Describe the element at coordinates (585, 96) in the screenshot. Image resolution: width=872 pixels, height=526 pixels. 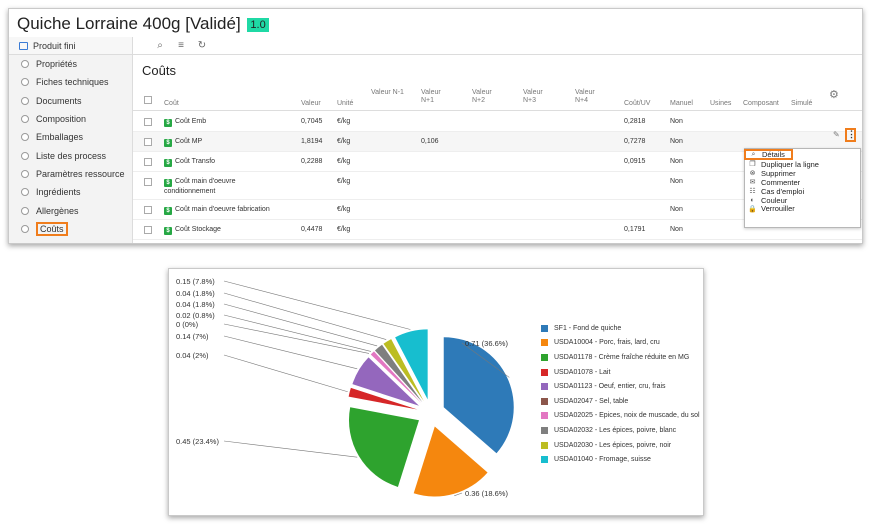
I see `column-header: Valeur N+4` at that location.